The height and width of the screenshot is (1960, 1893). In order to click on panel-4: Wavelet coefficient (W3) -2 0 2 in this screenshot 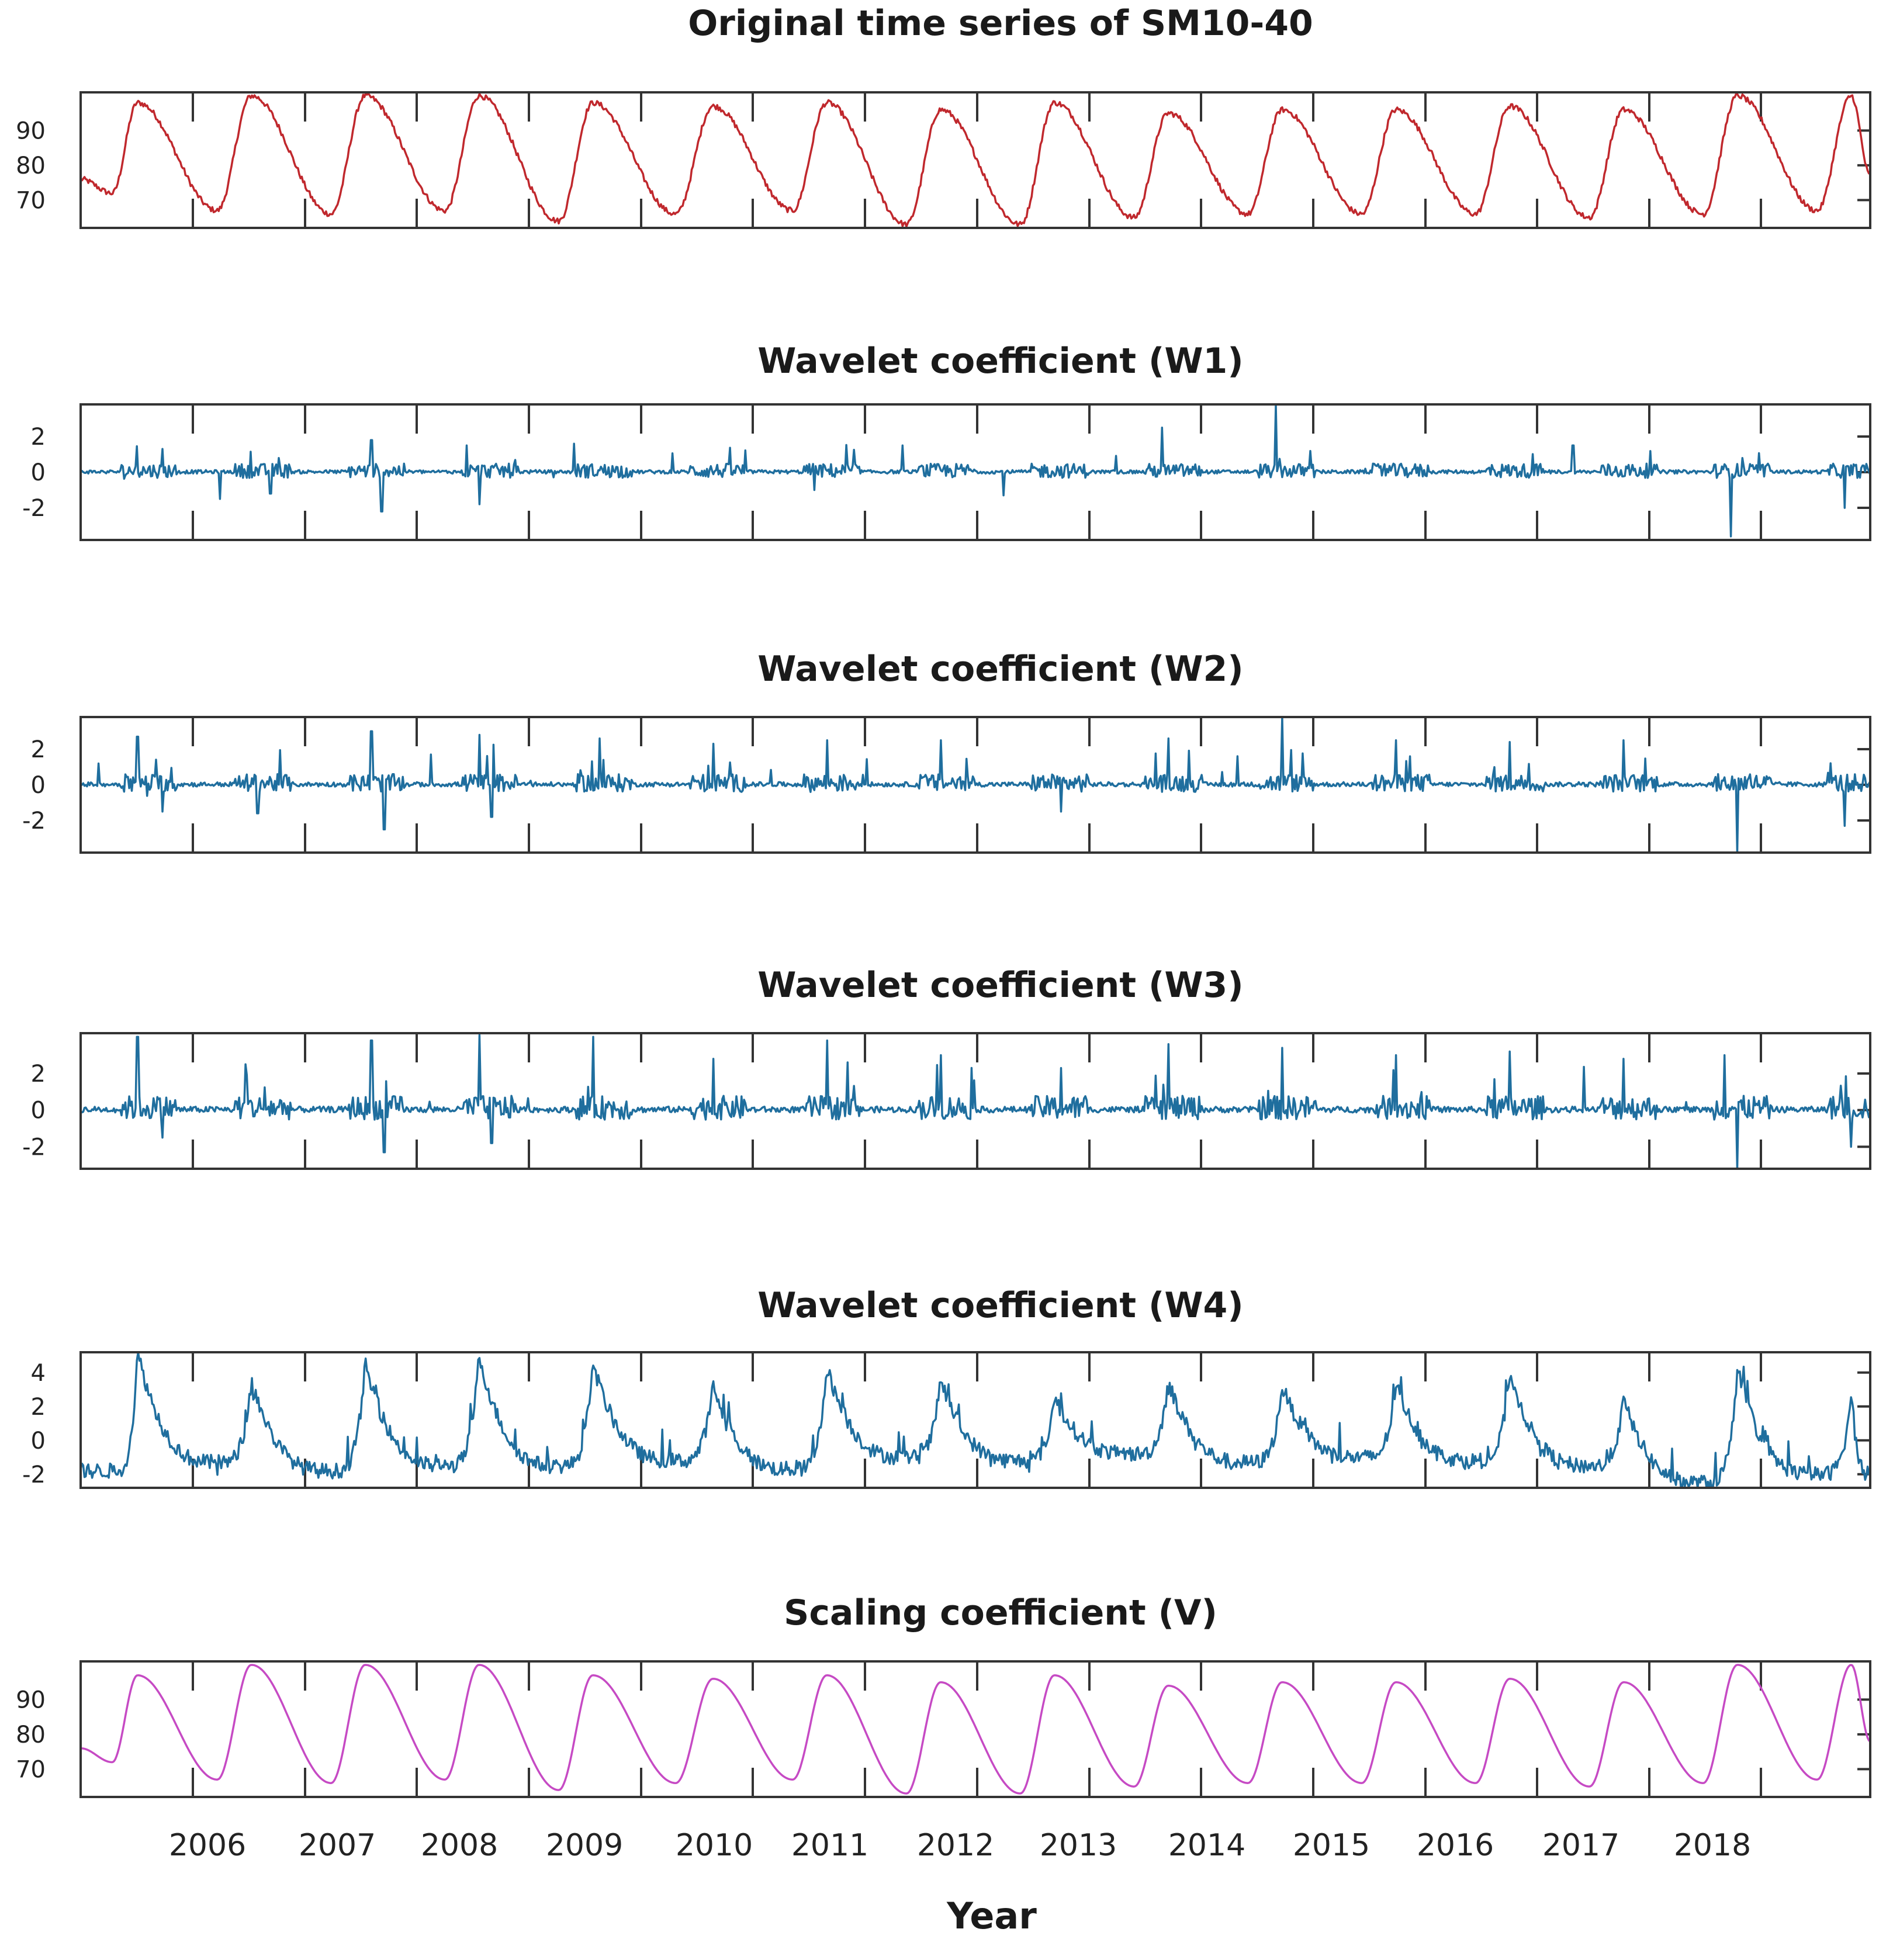, I will do `click(946, 1067)`.